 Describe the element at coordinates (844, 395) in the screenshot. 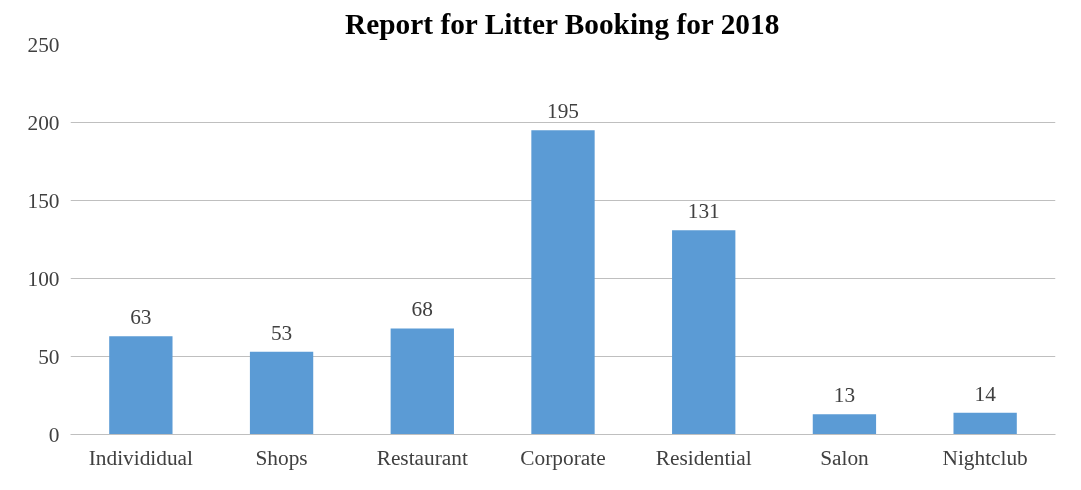

I see `data-label: 13` at that location.